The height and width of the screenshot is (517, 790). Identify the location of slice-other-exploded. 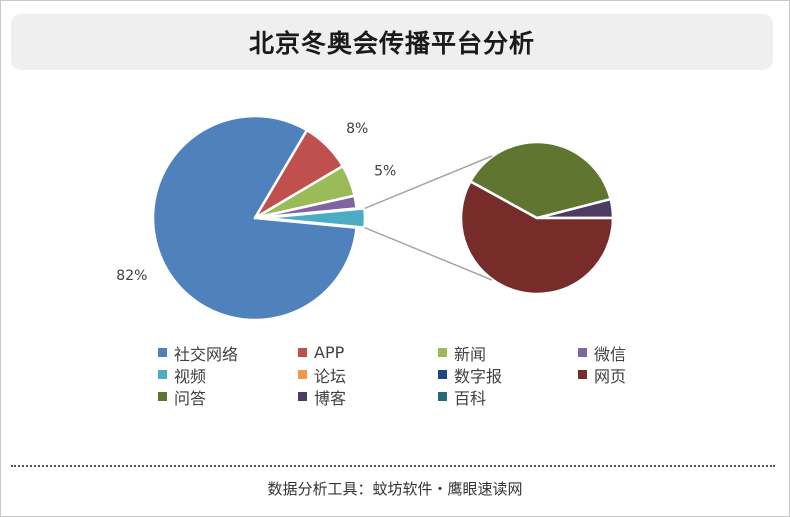
(314, 218).